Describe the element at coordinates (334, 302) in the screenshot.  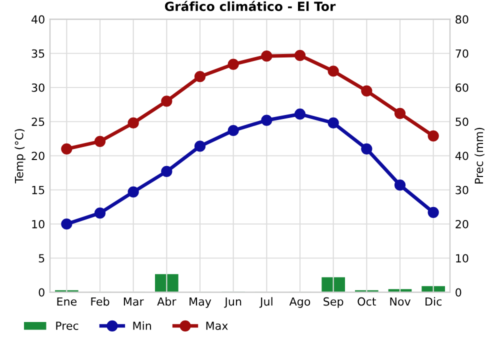
I see `x-tick-label: Sep` at that location.